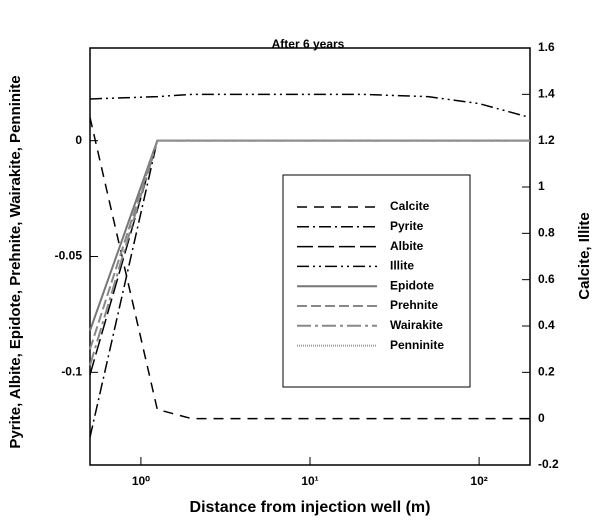 The height and width of the screenshot is (524, 595). What do you see at coordinates (402, 266) in the screenshot?
I see `legend-label: Illite` at bounding box center [402, 266].